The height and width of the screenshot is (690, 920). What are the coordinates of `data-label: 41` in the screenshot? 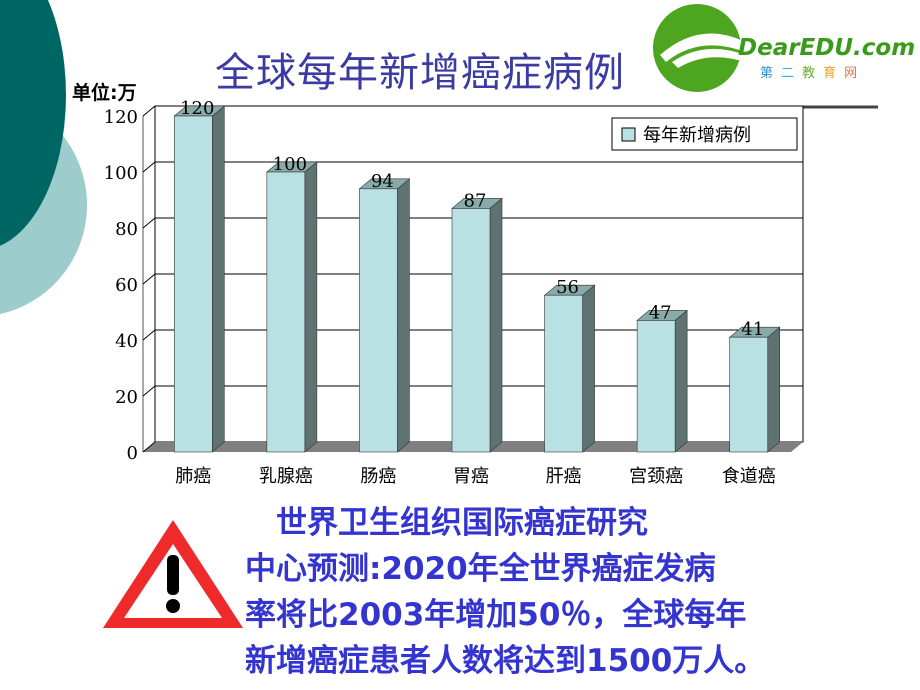 It's located at (752, 329).